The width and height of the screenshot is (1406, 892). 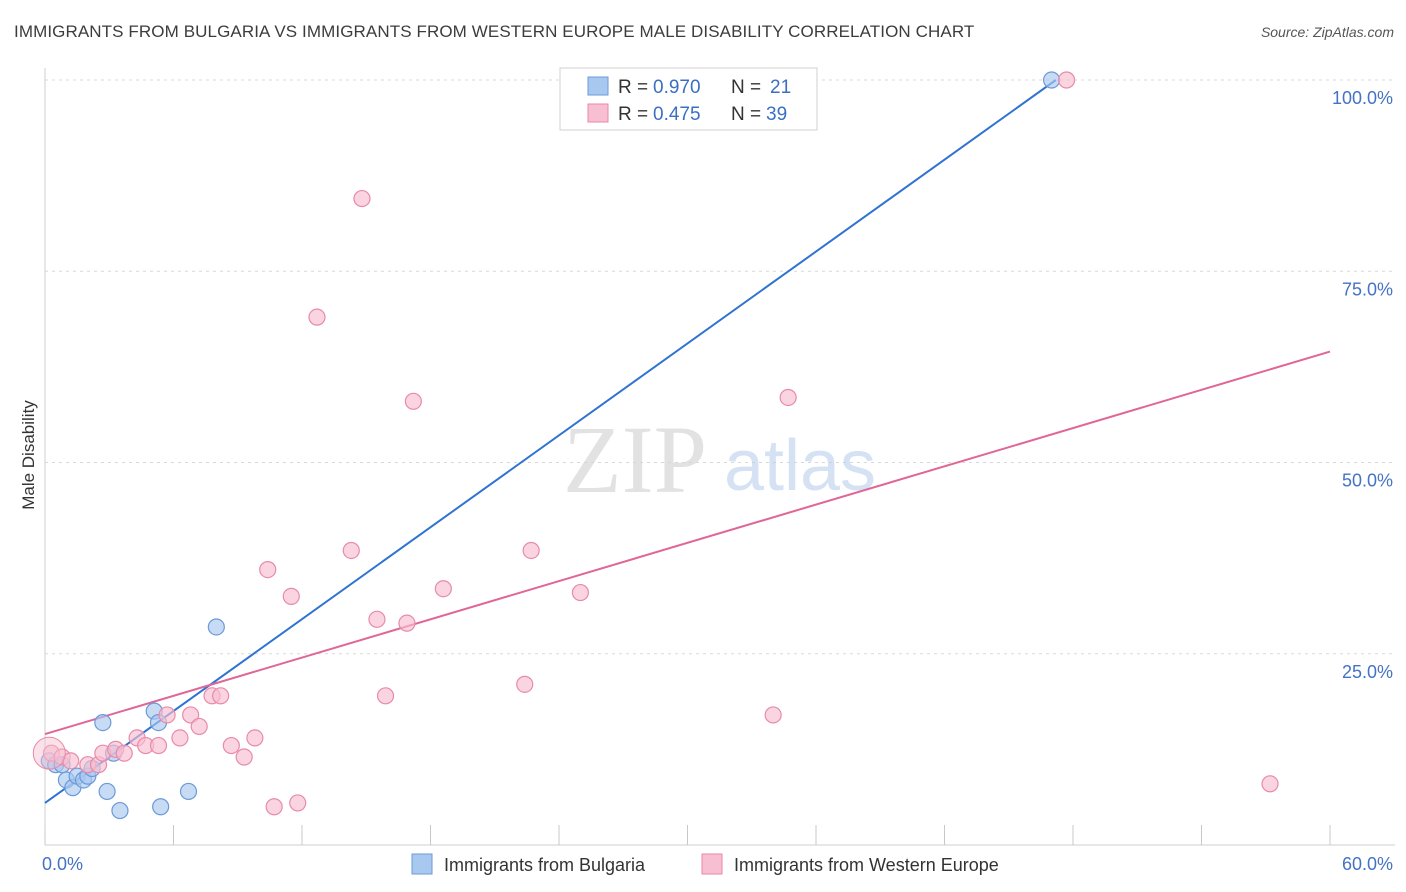 I want to click on stats-legend: R = 0.970 N = 21 R = 0.475 N = 39, so click(x=688, y=99).